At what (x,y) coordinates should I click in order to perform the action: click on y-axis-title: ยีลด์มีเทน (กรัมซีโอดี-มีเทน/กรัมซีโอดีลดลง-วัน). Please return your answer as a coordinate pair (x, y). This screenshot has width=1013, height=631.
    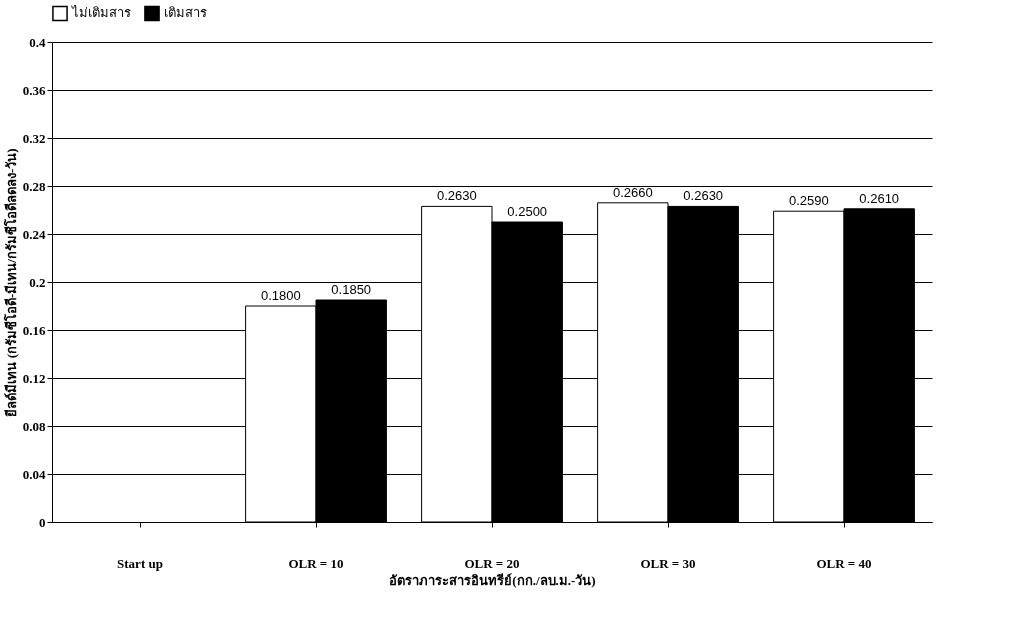
    Looking at the image, I should click on (10, 282).